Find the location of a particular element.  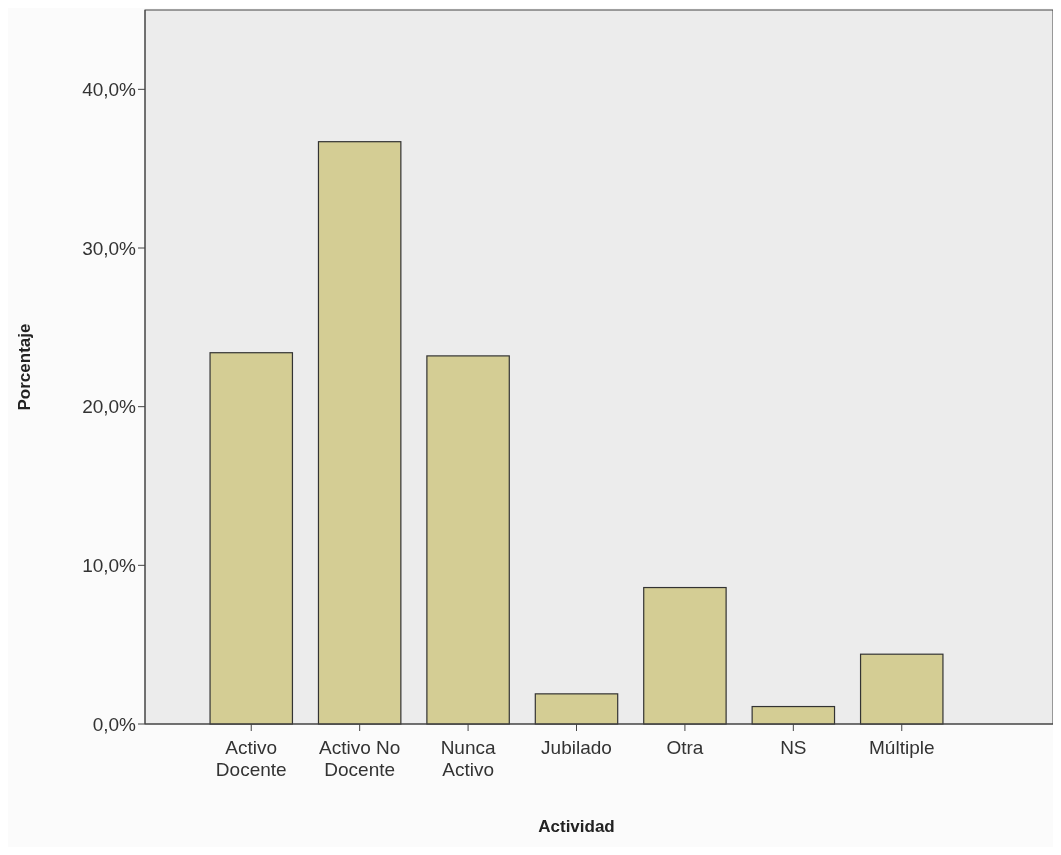

x-tick-label: Otra is located at coordinates (685, 747).